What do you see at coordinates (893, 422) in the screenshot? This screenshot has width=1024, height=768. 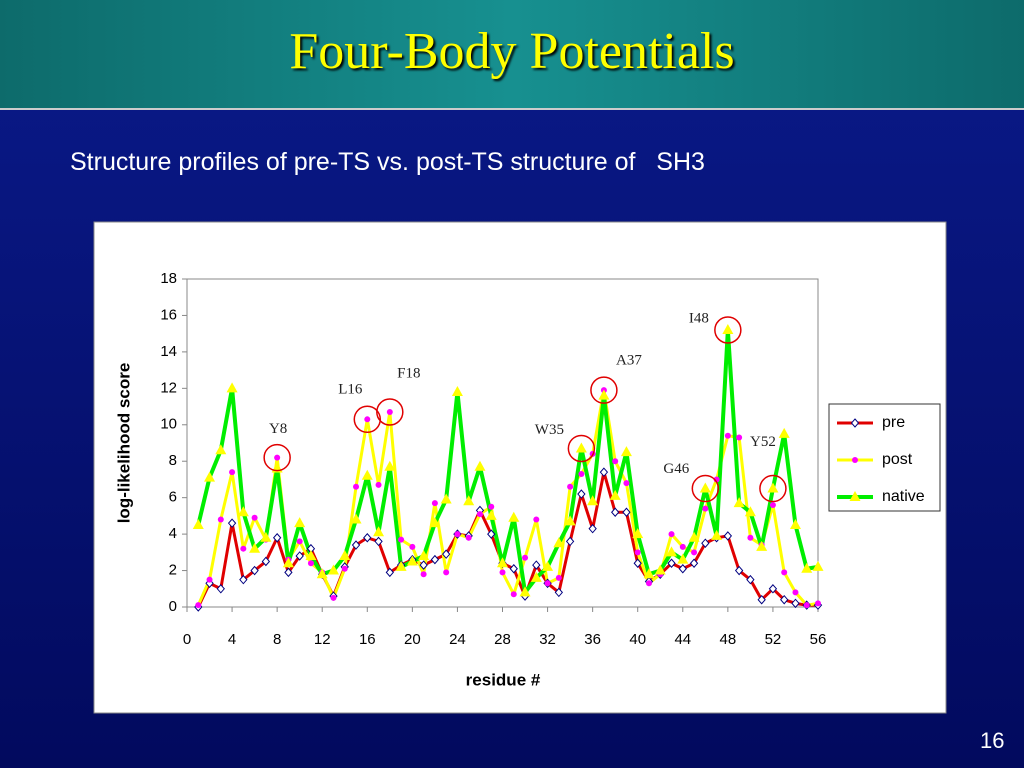 I see `legend-label: pre` at bounding box center [893, 422].